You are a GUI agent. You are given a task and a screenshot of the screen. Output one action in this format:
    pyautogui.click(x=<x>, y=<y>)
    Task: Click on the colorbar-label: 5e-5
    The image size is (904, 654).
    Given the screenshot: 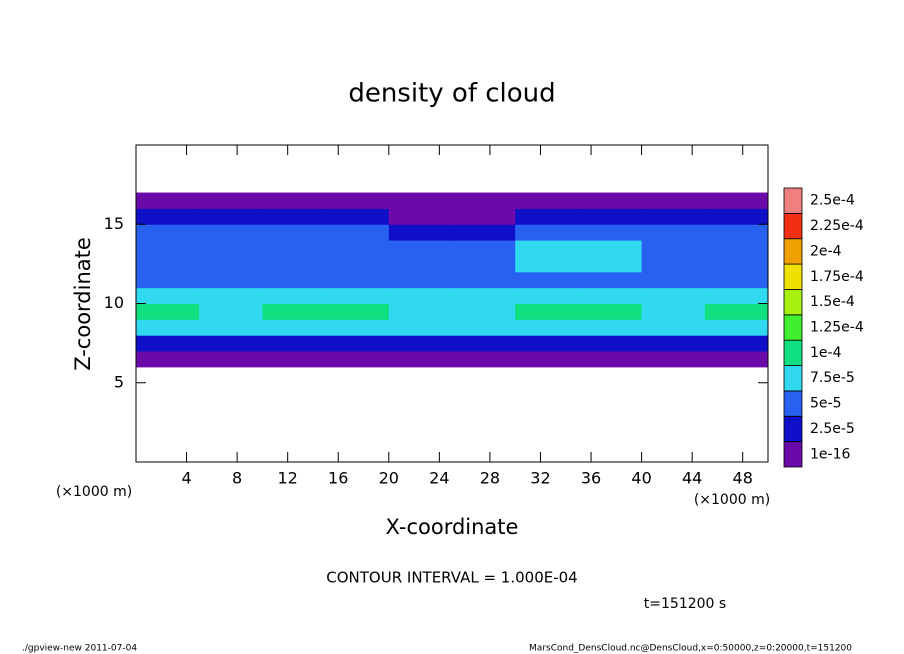 What is the action you would take?
    pyautogui.click(x=825, y=404)
    